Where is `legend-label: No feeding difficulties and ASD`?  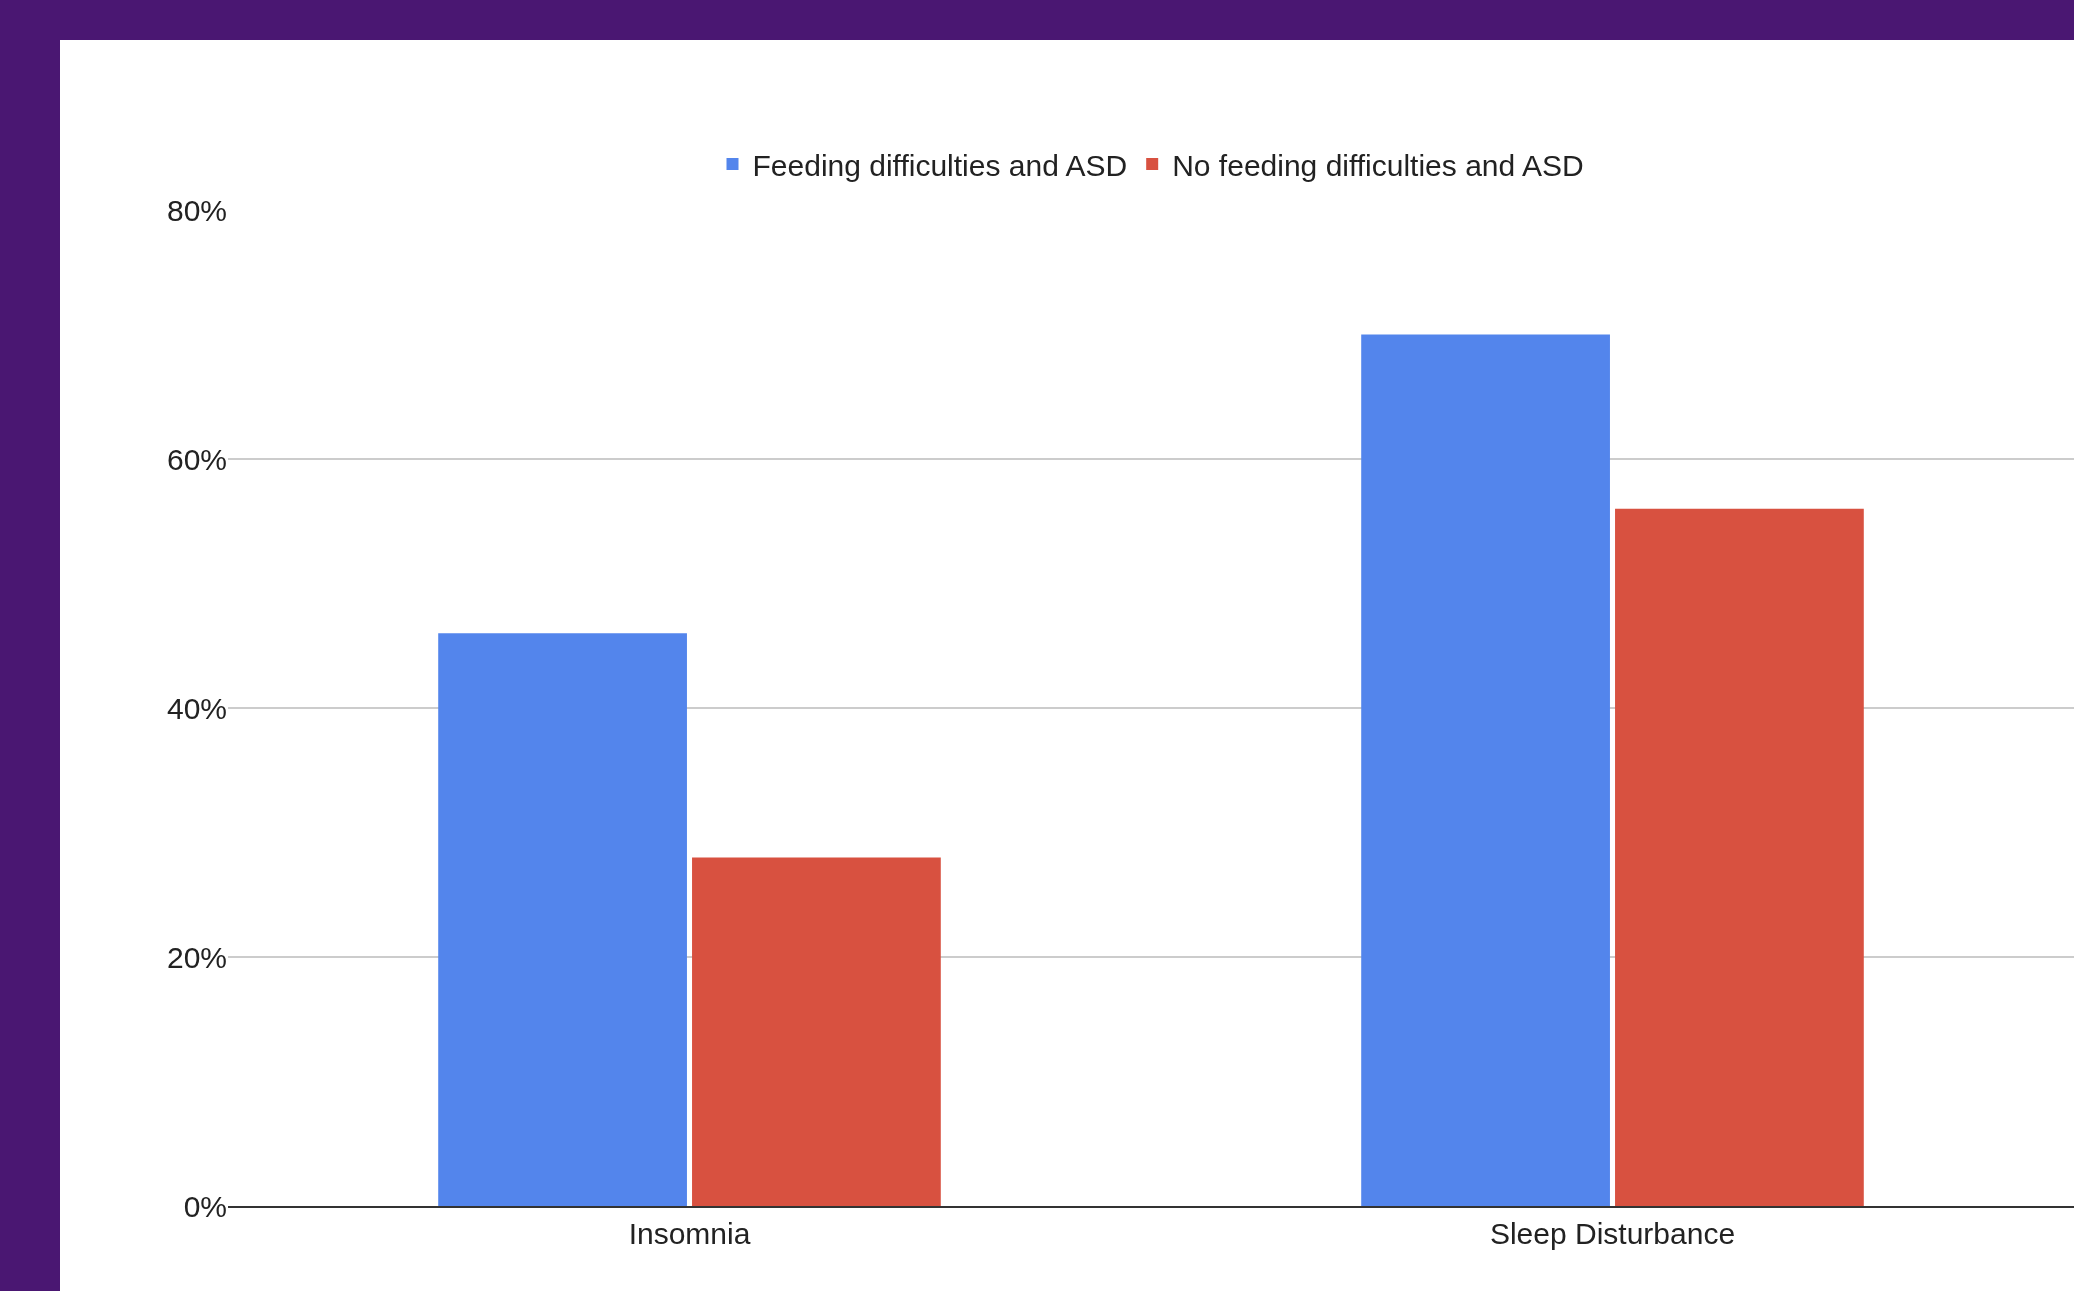 legend-label: No feeding difficulties and ASD is located at coordinates (1378, 165).